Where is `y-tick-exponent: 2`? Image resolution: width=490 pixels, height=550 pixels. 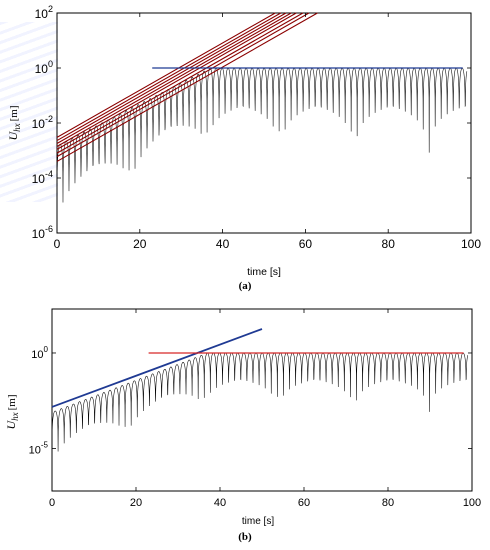
y-tick-exponent: 2 is located at coordinates (50, 9).